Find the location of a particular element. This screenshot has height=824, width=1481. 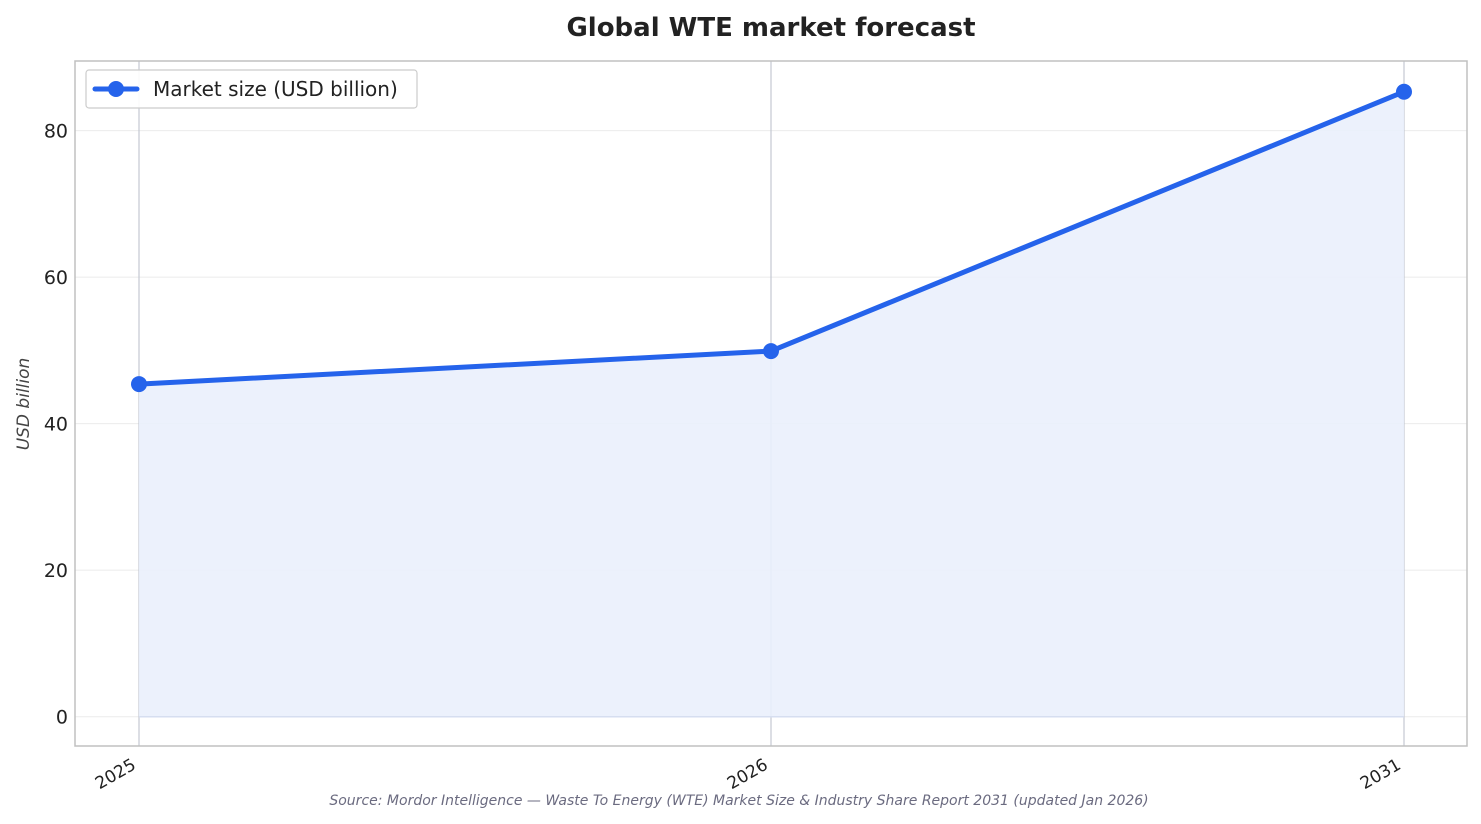

legend: Market size (USD billion) is located at coordinates (251, 89).